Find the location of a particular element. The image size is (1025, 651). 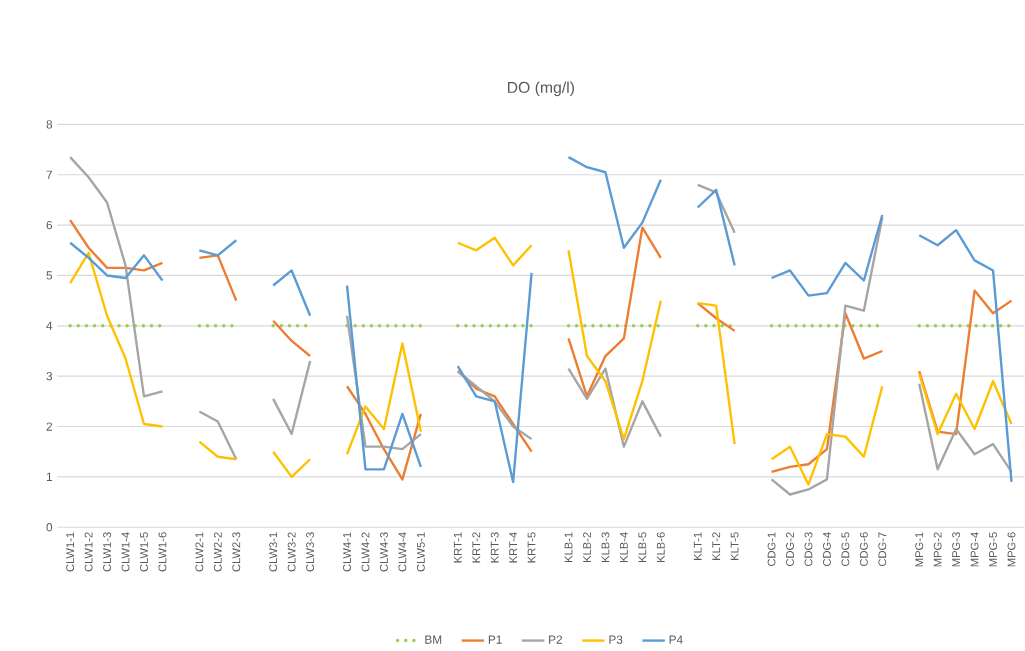

x-tick-label: CDG-2 is located at coordinates (790, 549).